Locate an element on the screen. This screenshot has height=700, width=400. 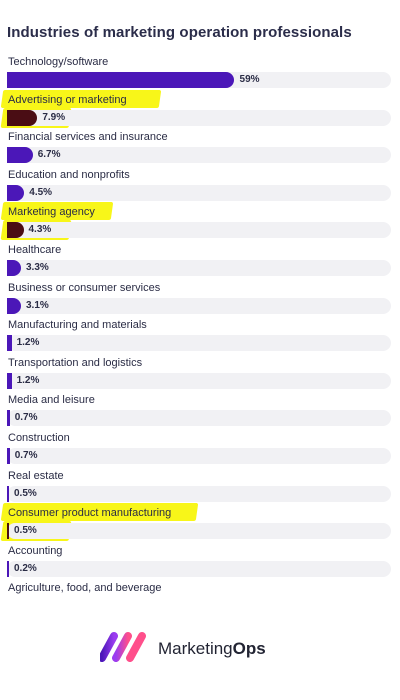
value-label: 0.2% is located at coordinates (25, 568).